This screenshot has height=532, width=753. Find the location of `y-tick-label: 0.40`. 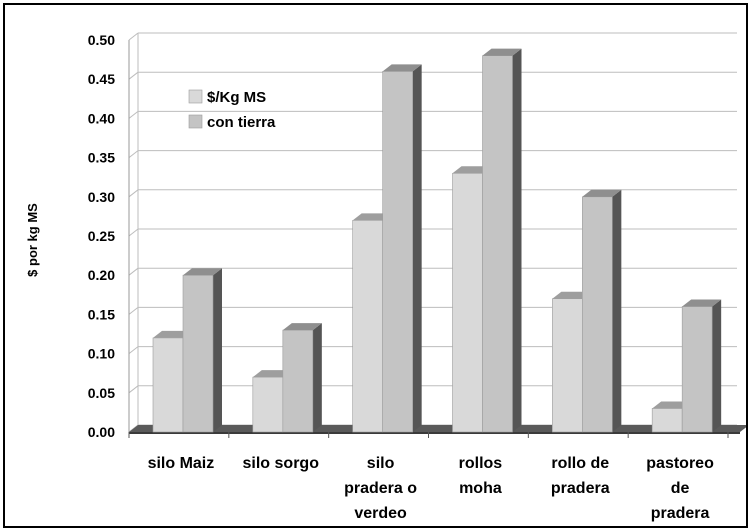

y-tick-label: 0.40 is located at coordinates (101, 118).